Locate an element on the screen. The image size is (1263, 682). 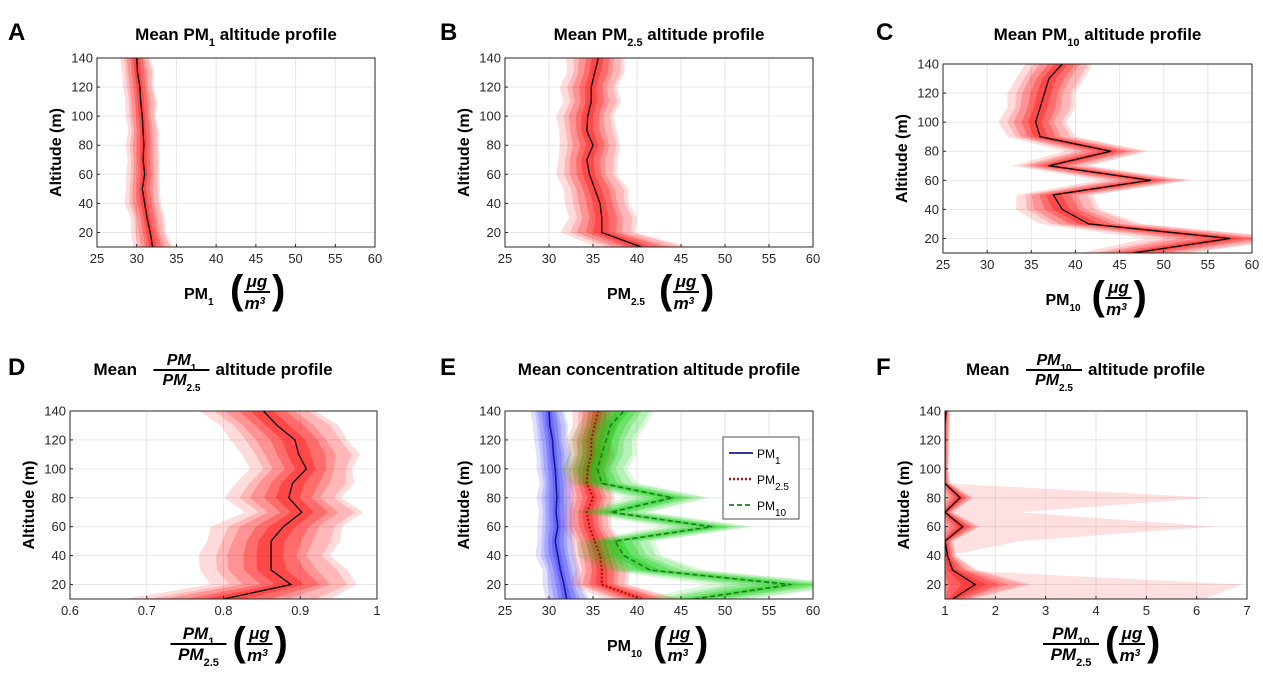
x-tick-label: 6 is located at coordinates (1196, 610).